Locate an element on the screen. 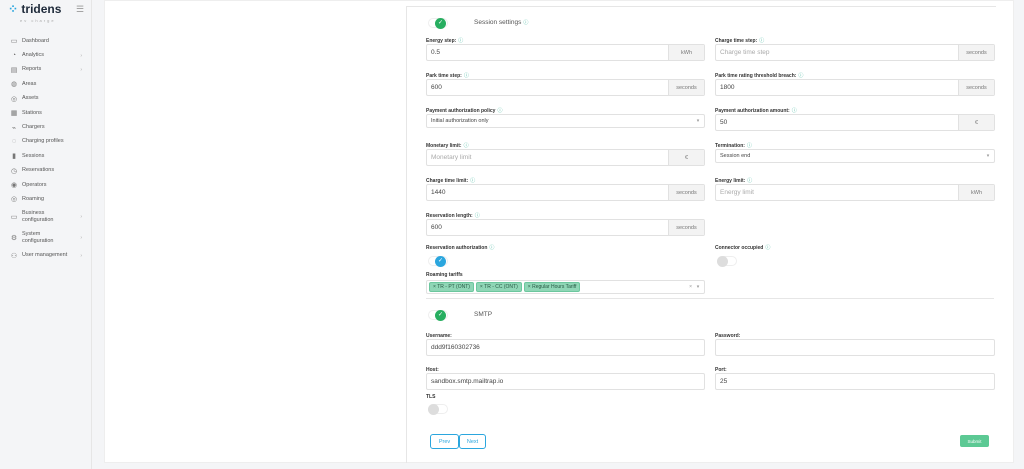  section-title-smtp: SMTP is located at coordinates (483, 314).